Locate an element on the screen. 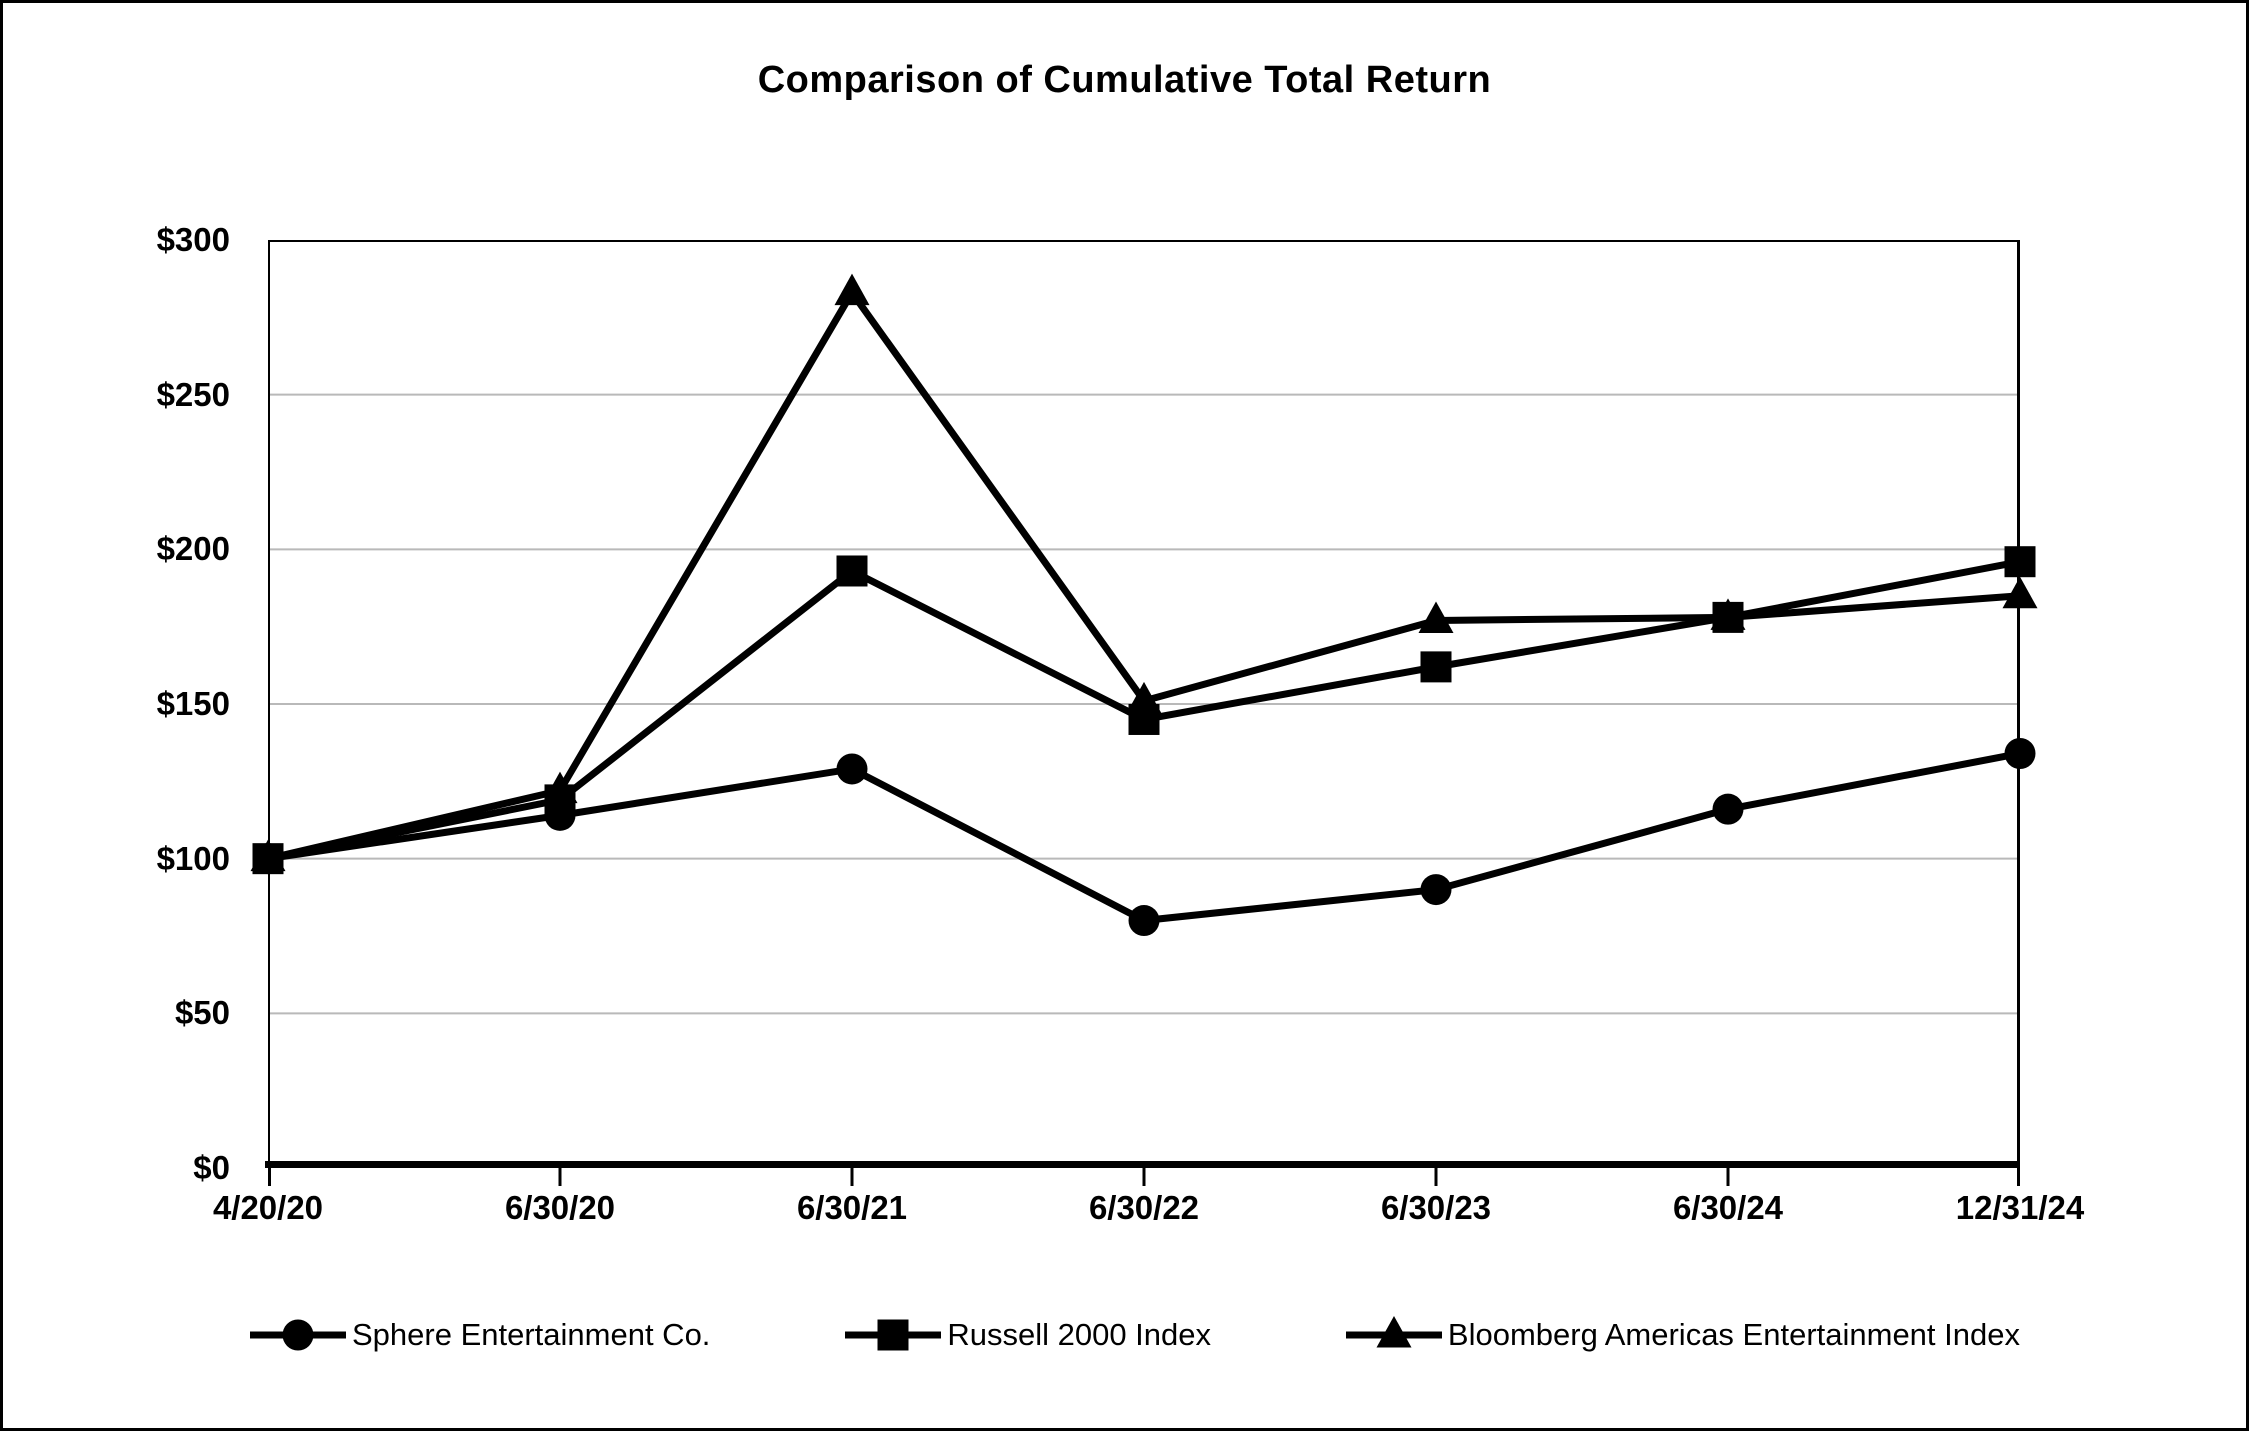  legend-circle-glyph is located at coordinates (298, 1335).